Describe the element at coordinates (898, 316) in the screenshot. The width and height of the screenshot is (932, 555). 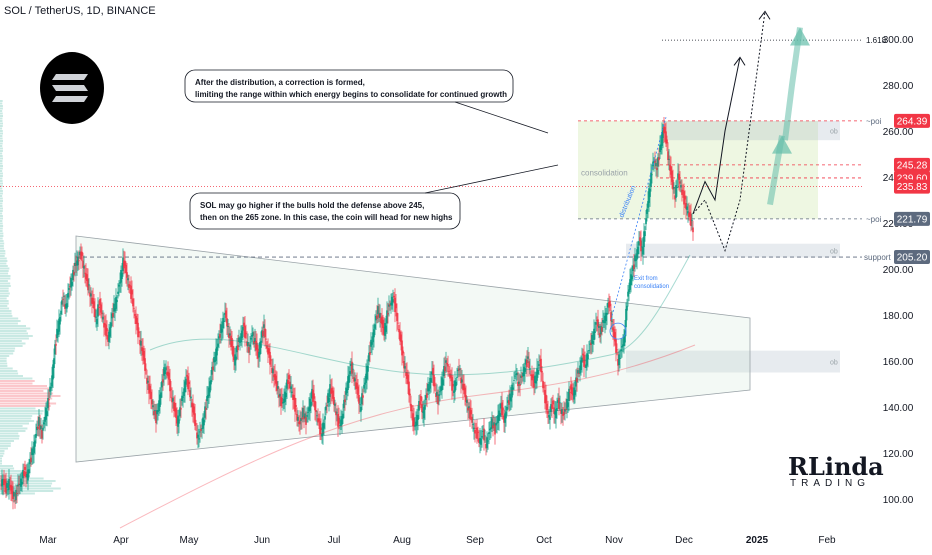
I see `y-tick-label: 180.00` at that location.